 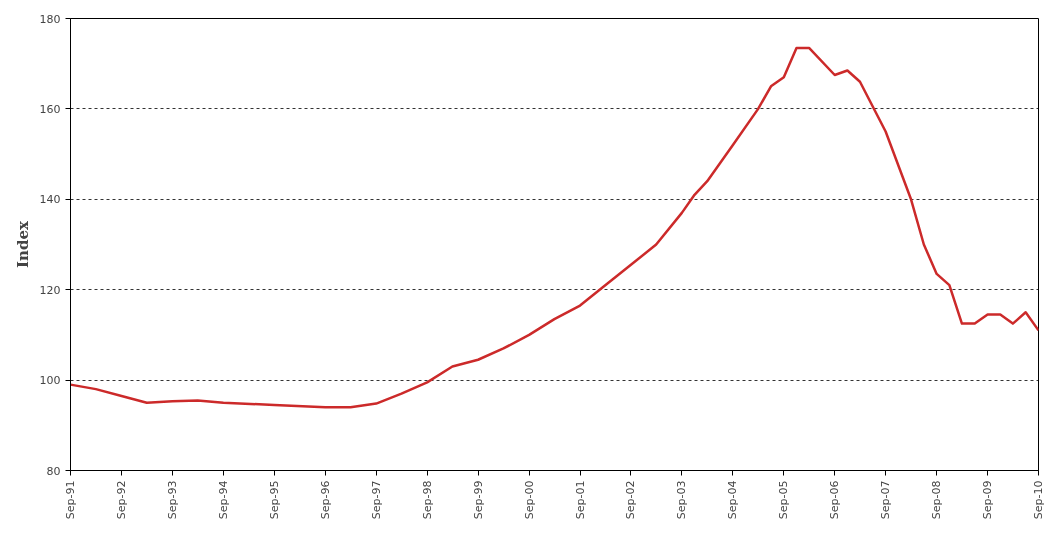 What do you see at coordinates (22, 243) in the screenshot?
I see `y-axis-title: Index` at bounding box center [22, 243].